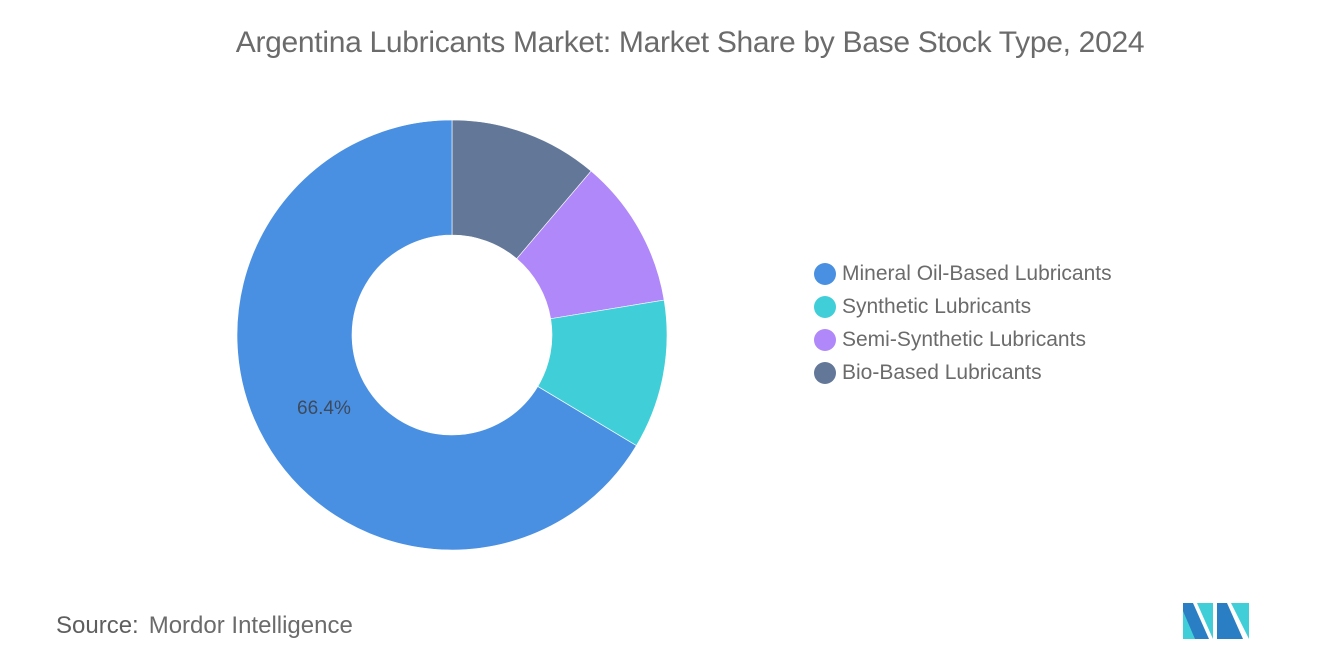 The height and width of the screenshot is (665, 1320). I want to click on legend-label: Bio-Based Lubricants, so click(942, 372).